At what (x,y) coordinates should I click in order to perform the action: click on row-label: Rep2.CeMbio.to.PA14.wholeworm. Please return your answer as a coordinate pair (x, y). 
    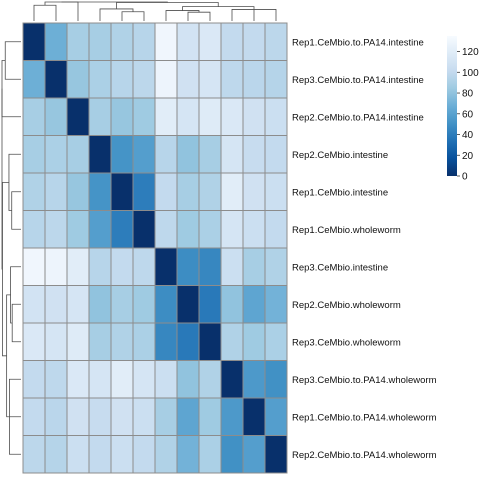
    Looking at the image, I should click on (364, 455).